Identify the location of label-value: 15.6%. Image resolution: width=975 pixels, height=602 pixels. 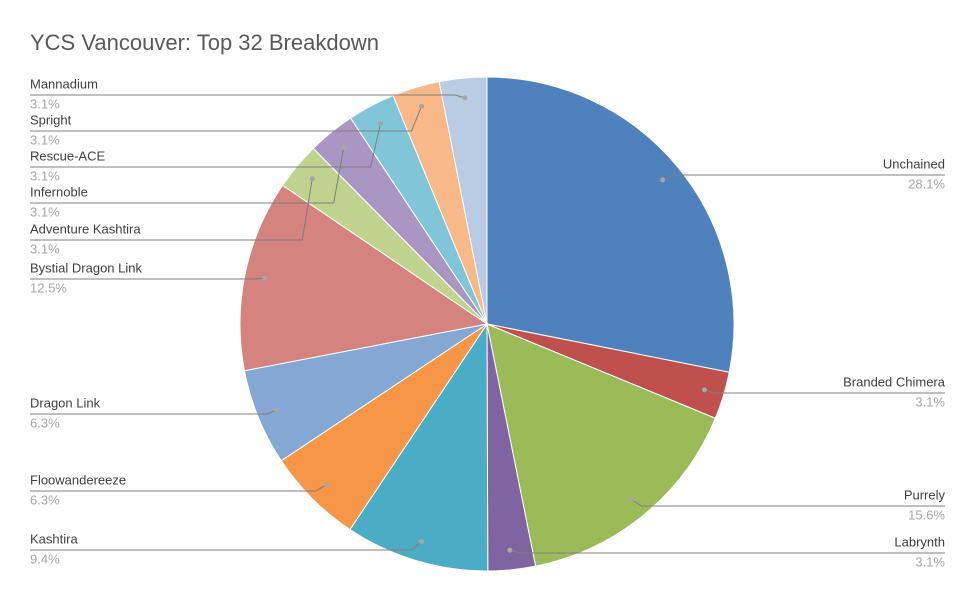
(926, 514).